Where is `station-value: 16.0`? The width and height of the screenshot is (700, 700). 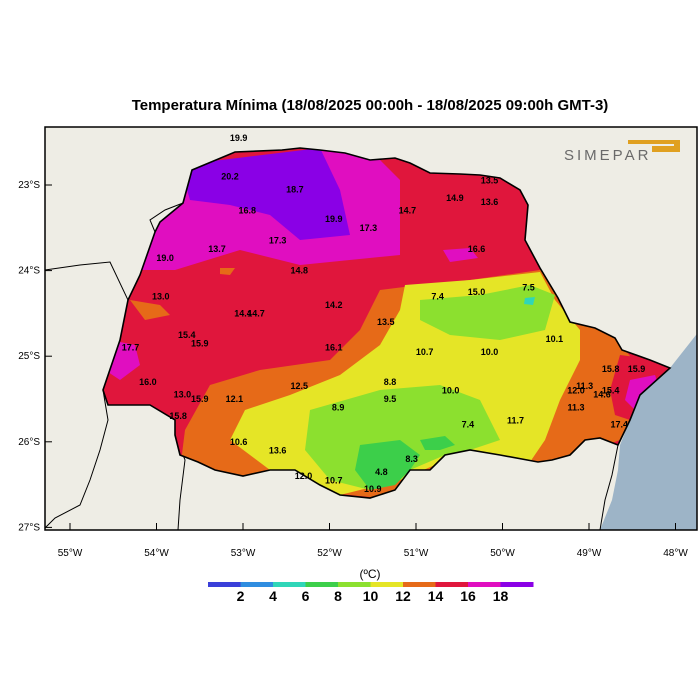
station-value: 16.0 is located at coordinates (148, 382).